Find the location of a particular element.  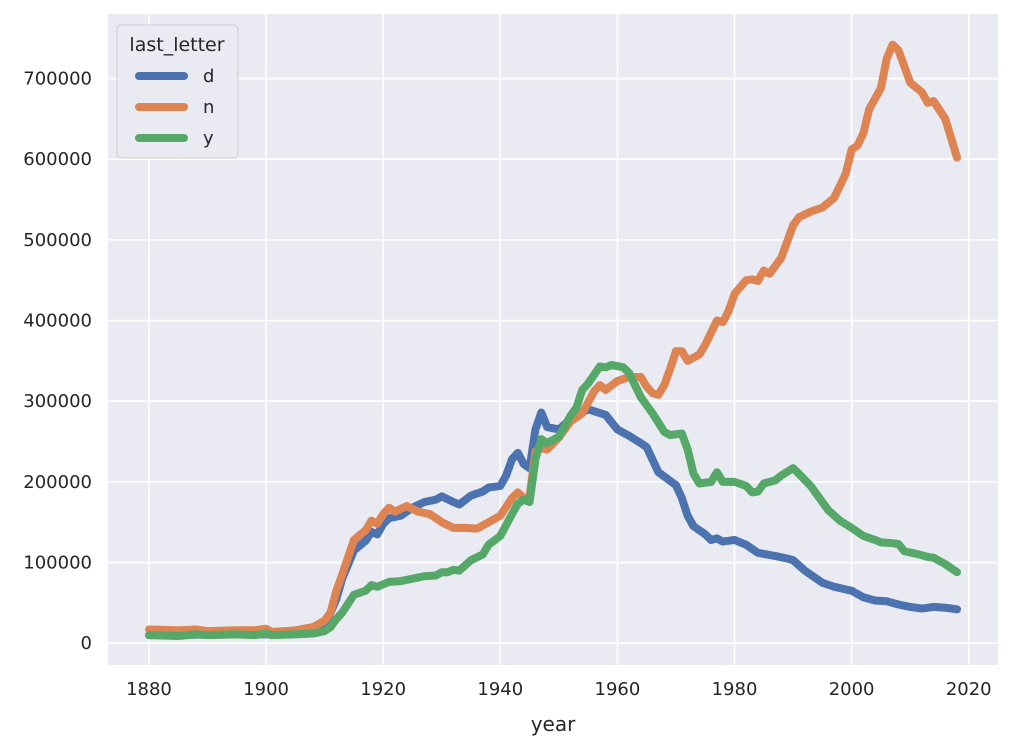

legend-label-y: y is located at coordinates (208, 138).